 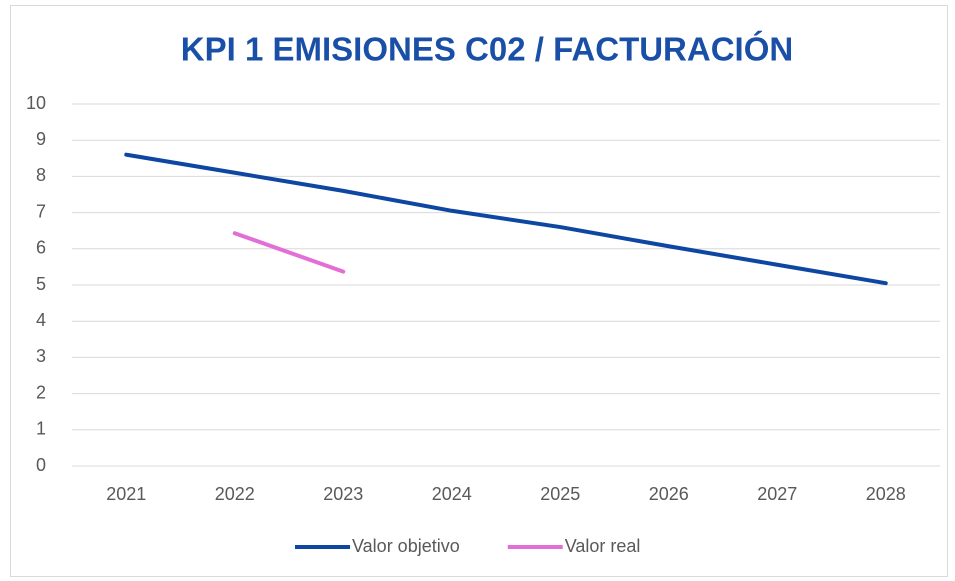 What do you see at coordinates (41, 392) in the screenshot?
I see `y-tick-label: 2` at bounding box center [41, 392].